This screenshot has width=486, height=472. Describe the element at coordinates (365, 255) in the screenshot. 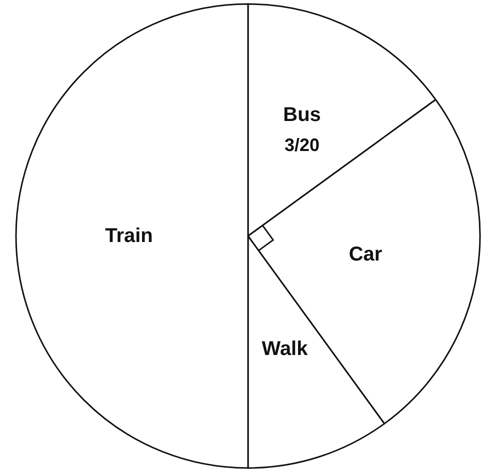

I see `slice-label: Car` at that location.